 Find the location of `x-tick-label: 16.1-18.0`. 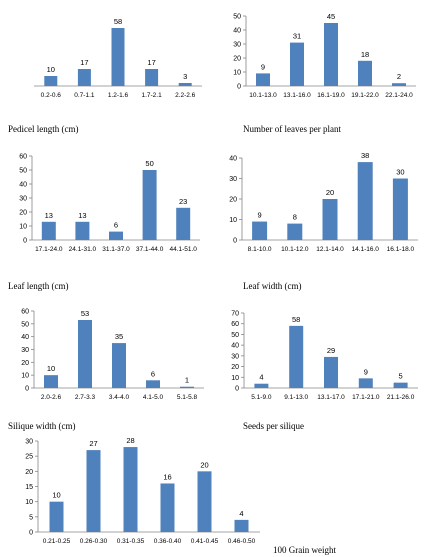

x-tick-label: 16.1-18.0 is located at coordinates (401, 249).